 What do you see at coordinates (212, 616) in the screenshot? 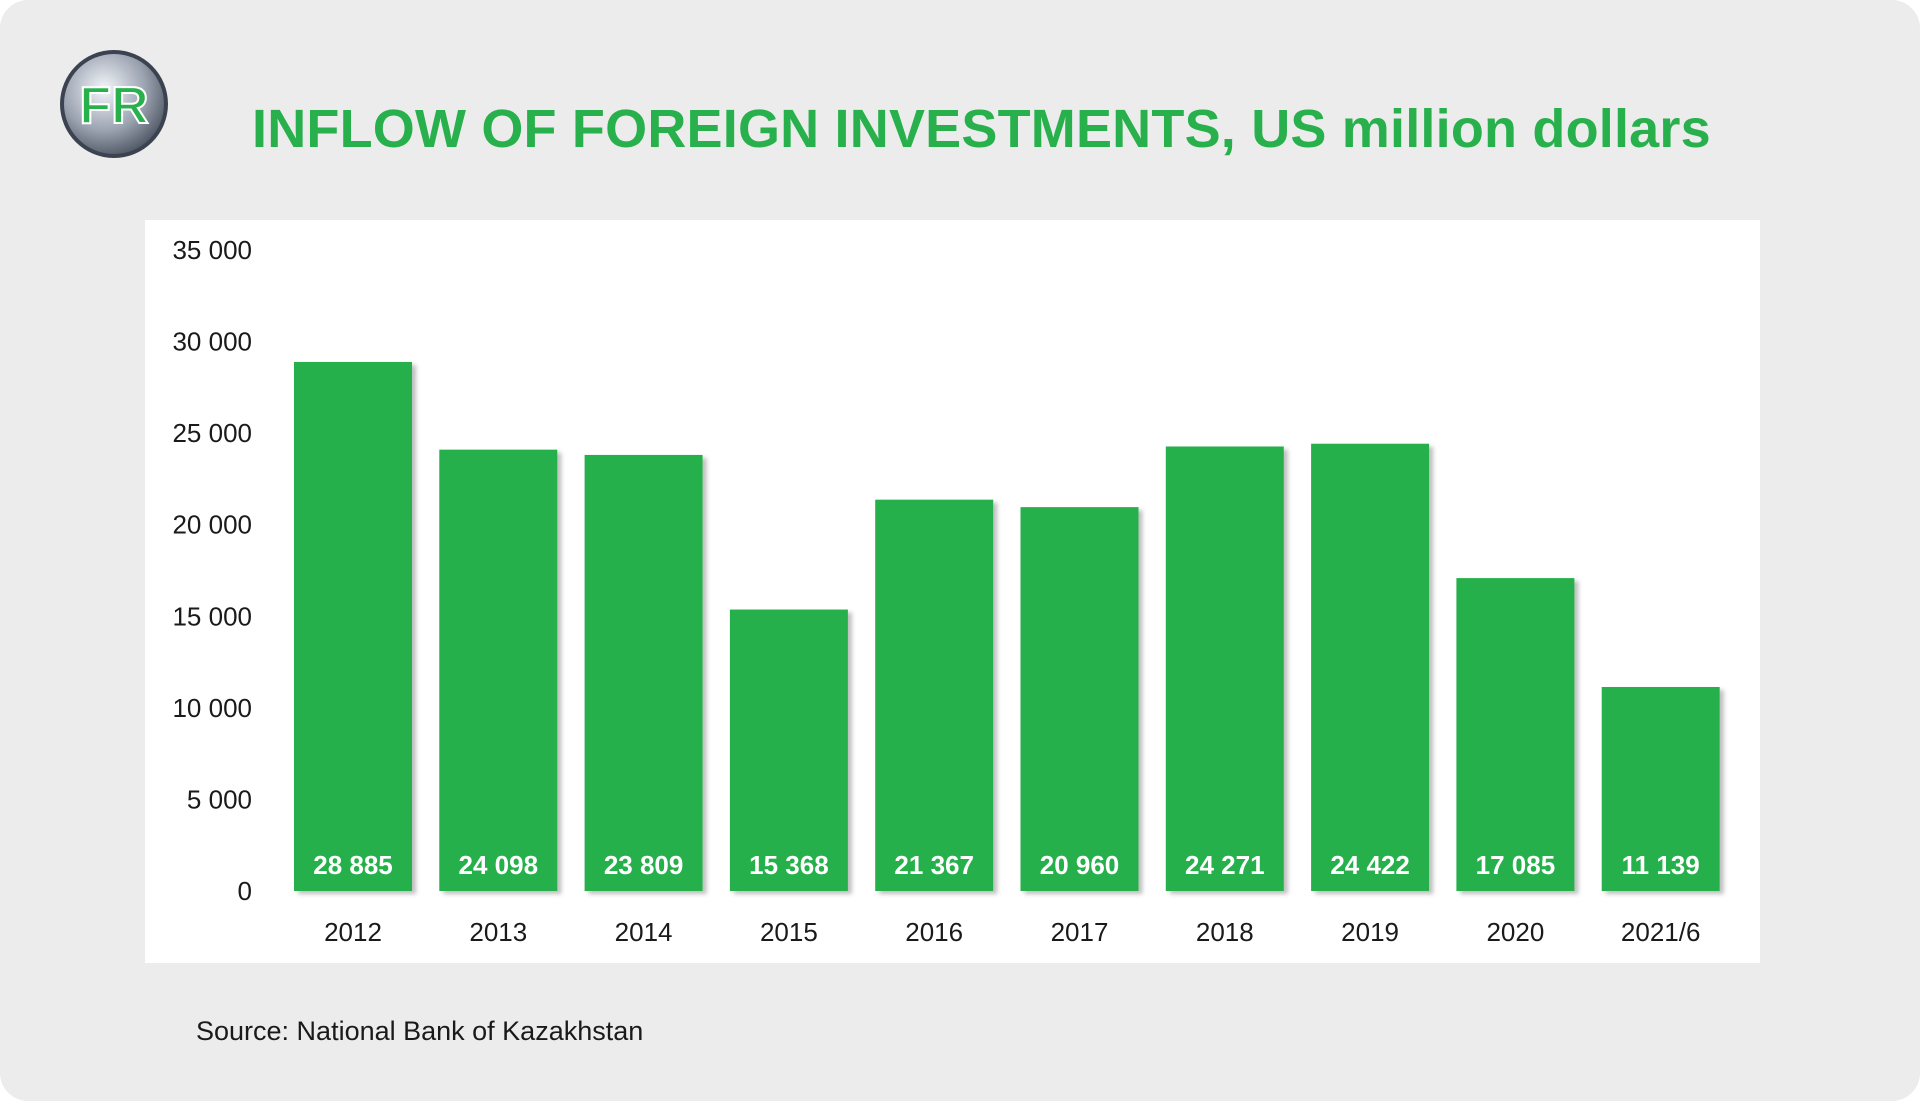
I see `y-tick-label: 15 000` at bounding box center [212, 616].